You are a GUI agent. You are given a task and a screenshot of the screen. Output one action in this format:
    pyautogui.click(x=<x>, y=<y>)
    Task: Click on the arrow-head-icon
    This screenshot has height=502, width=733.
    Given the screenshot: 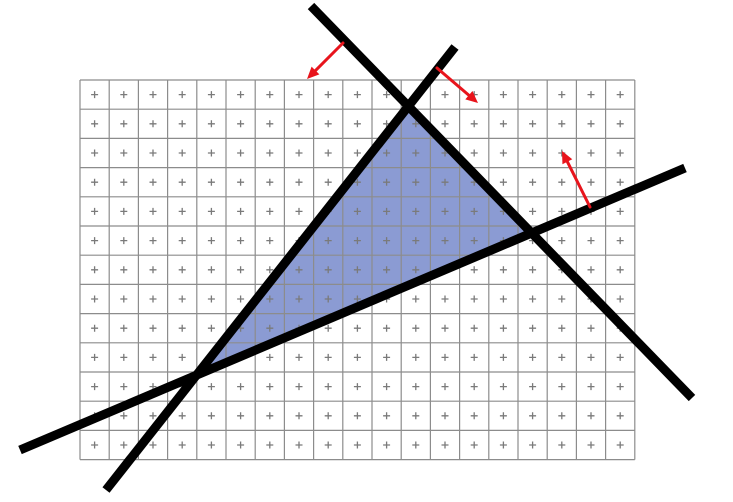 What is the action you would take?
    pyautogui.click(x=471, y=97)
    